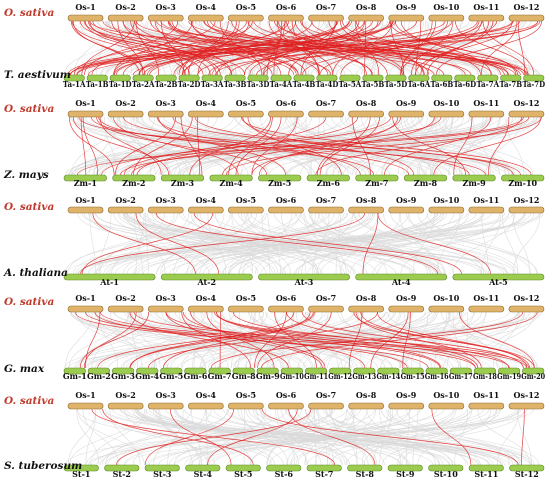 This screenshot has height=479, width=550. What do you see at coordinates (143, 84) in the screenshot?
I see `chromosome-label: Ta-2A` at bounding box center [143, 84].